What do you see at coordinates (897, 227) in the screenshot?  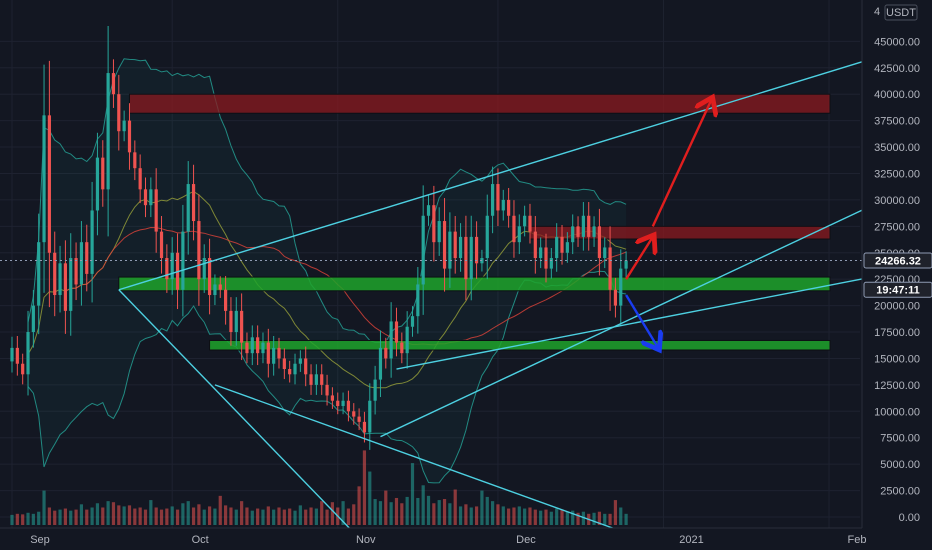 I see `y-tick-label: 27500.00` at bounding box center [897, 227].